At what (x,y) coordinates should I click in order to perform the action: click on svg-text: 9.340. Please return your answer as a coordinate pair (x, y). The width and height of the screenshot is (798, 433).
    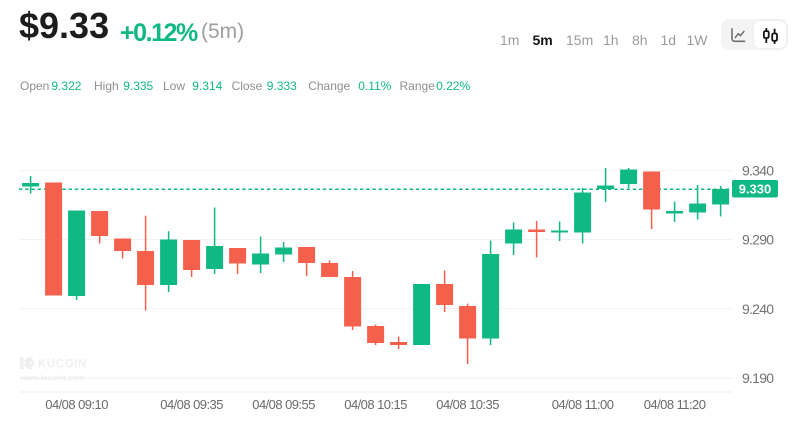
    Looking at the image, I should click on (758, 171).